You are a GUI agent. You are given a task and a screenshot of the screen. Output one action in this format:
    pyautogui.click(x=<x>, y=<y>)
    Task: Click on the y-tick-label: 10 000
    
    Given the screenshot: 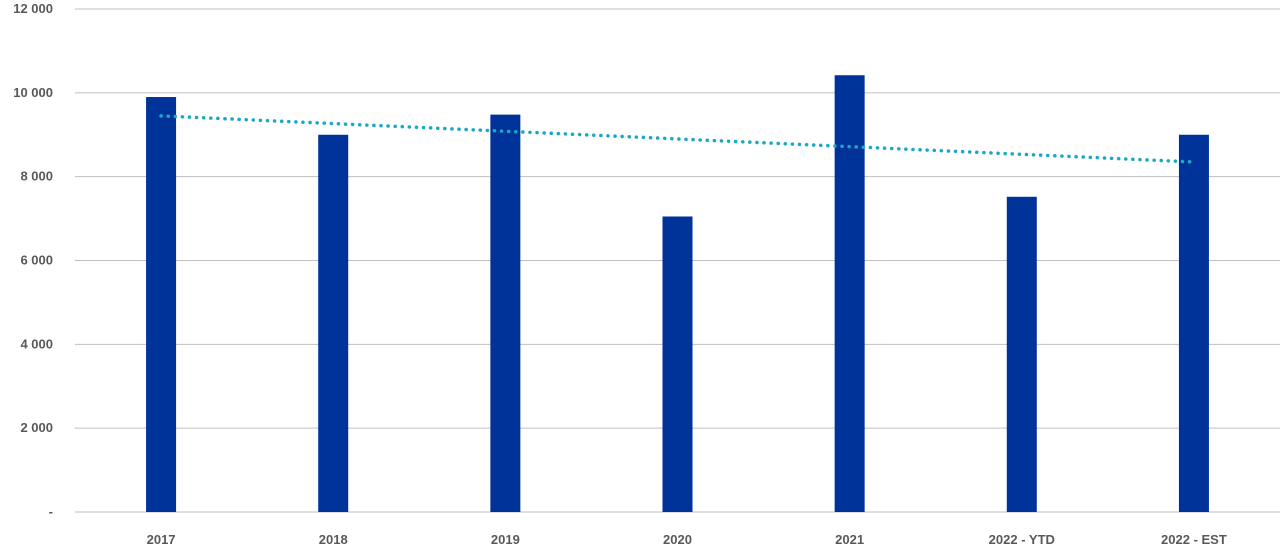 What is the action you would take?
    pyautogui.click(x=33, y=92)
    